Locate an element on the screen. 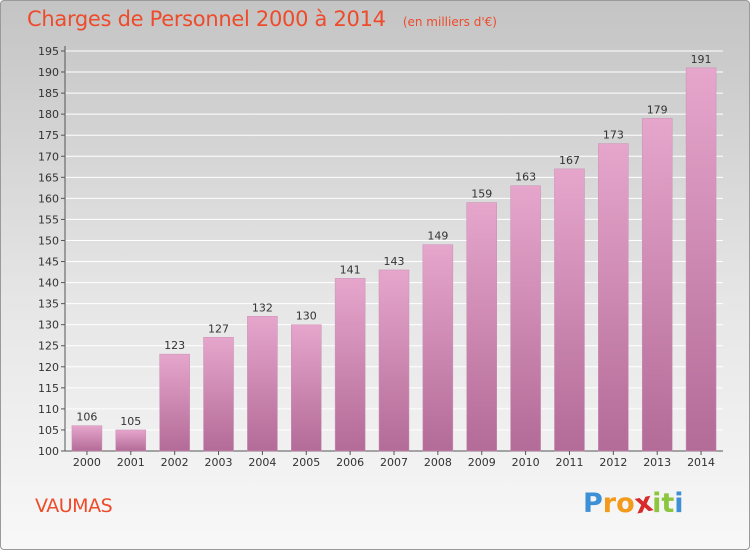  data-label-2014: 191 is located at coordinates (701, 59).